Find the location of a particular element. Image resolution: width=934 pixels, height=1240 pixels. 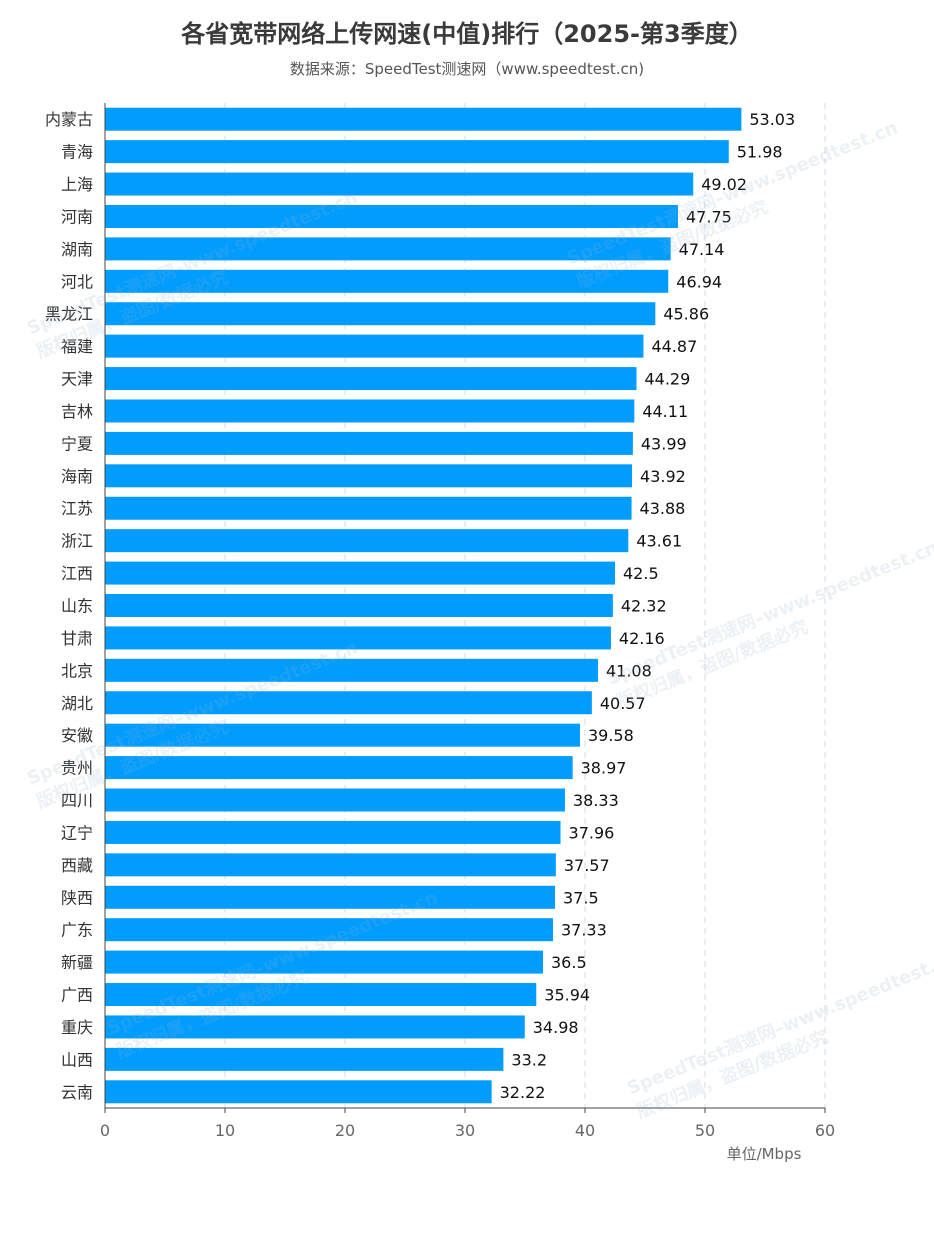

category-label: 内蒙古 is located at coordinates (69, 119).